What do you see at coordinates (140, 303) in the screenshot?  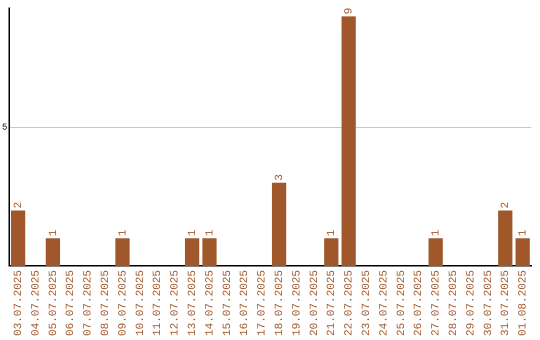 I see `x-tick-label: 10.07.2025` at bounding box center [140, 303].